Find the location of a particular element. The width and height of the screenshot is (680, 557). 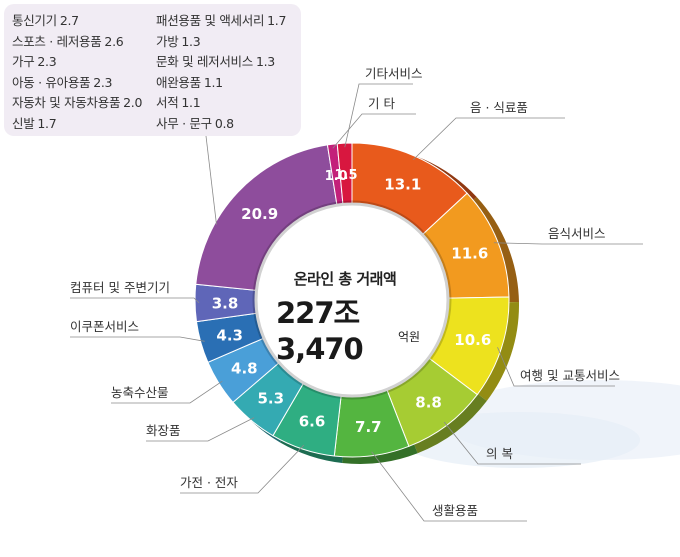

category-label: 이쿠폰서비스 is located at coordinates (104, 326).